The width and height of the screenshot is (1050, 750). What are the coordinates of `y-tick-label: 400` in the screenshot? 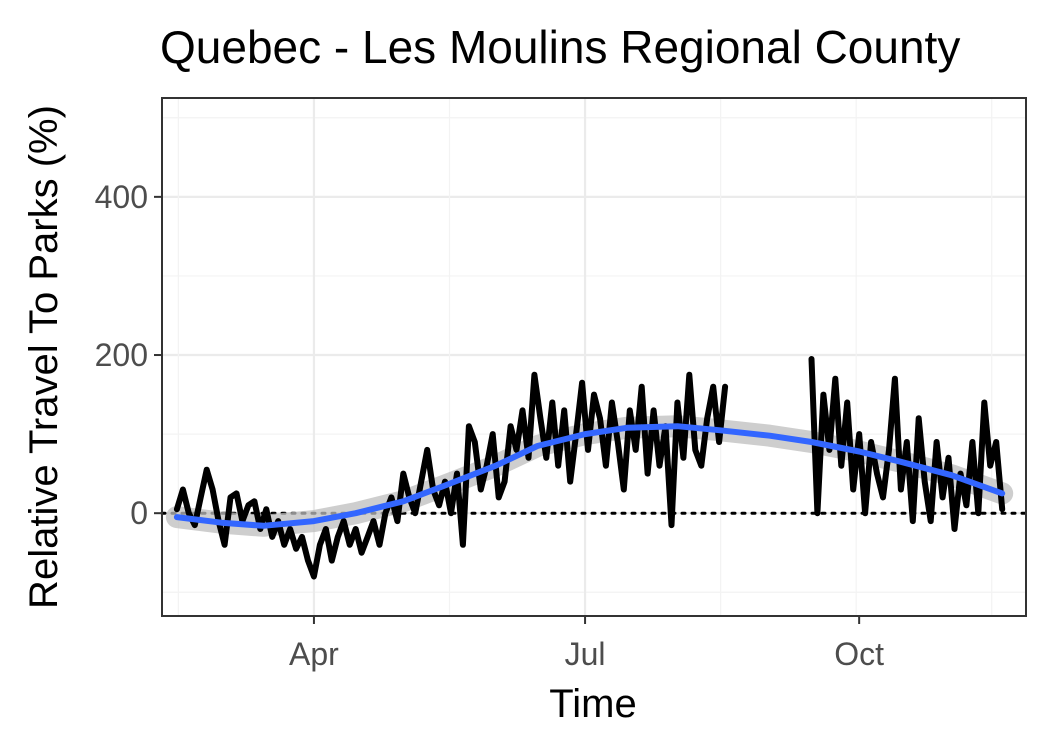 It's located at (121, 197).